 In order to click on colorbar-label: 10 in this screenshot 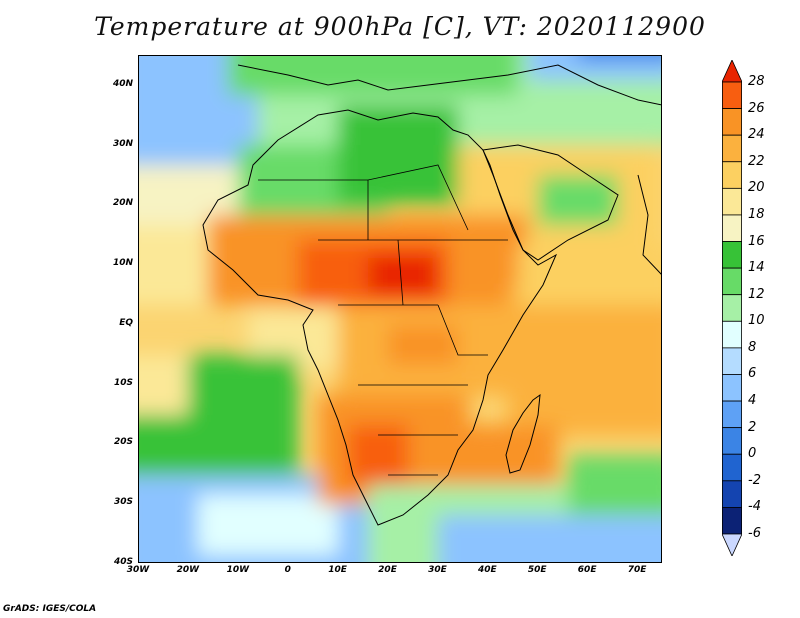, I will do `click(756, 321)`.